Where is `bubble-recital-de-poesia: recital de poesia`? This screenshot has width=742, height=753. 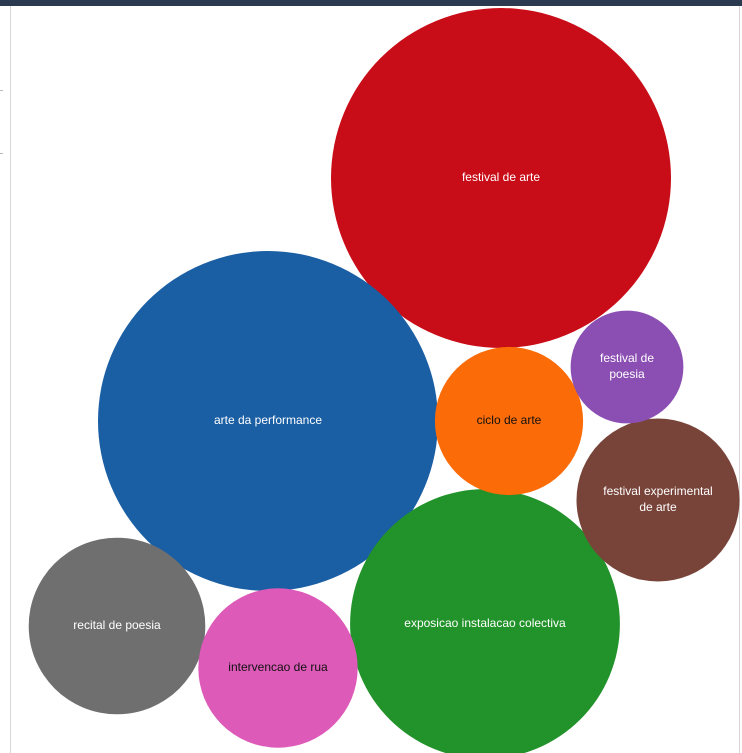 bubble-recital-de-poesia: recital de poesia is located at coordinates (117, 626).